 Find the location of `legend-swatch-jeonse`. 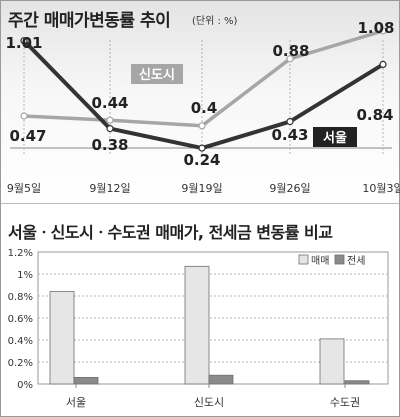

legend-swatch-jeonse is located at coordinates (339, 259).